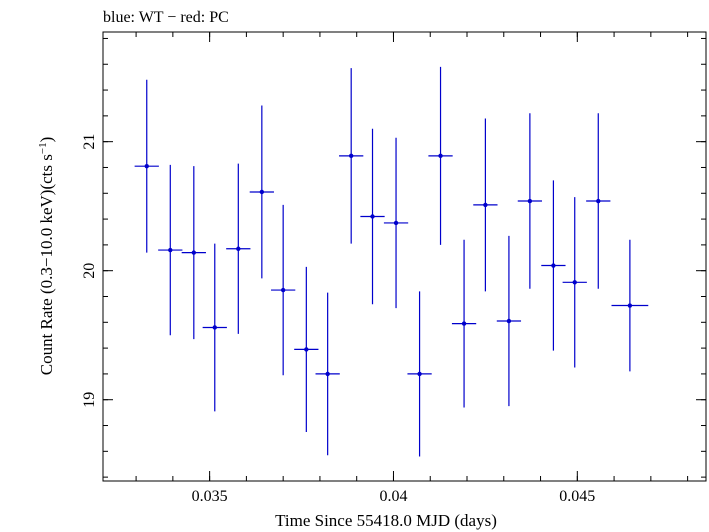  Describe the element at coordinates (210, 496) in the screenshot. I see `x-tick-label: 0.035` at that location.